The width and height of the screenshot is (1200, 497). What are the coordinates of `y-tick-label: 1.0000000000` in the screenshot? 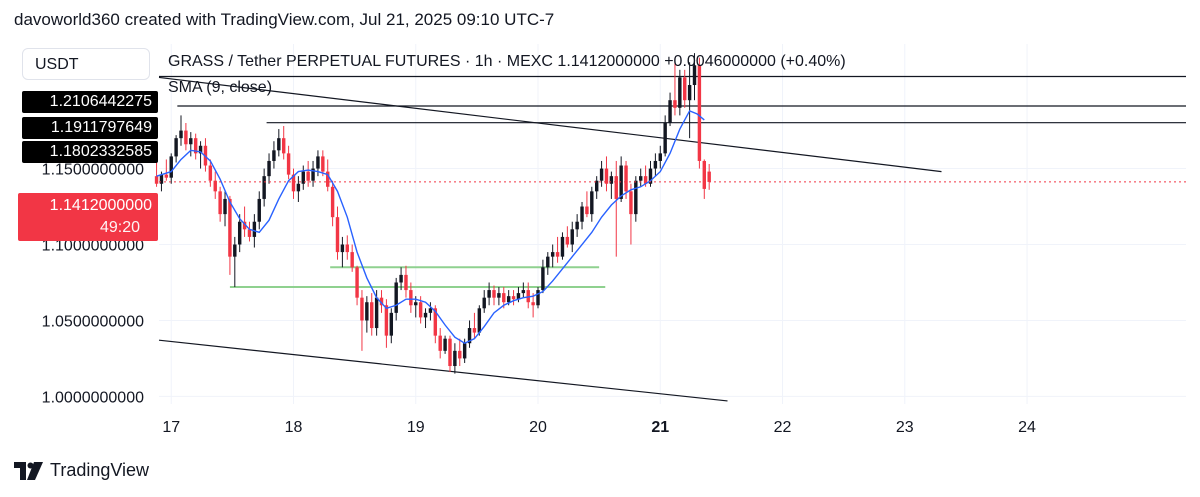 It's located at (93, 397).